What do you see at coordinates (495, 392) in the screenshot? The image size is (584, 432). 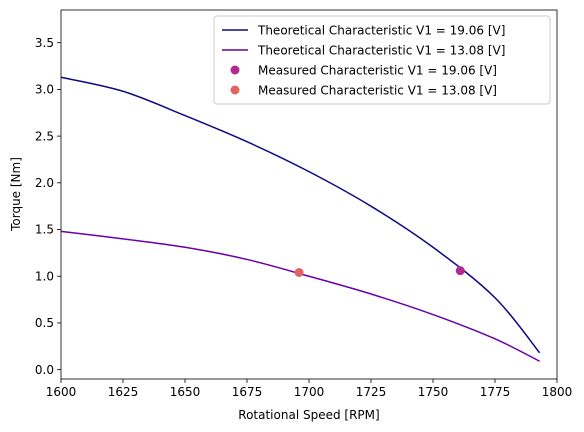 I see `x-tick-label-1775: 1775` at bounding box center [495, 392].